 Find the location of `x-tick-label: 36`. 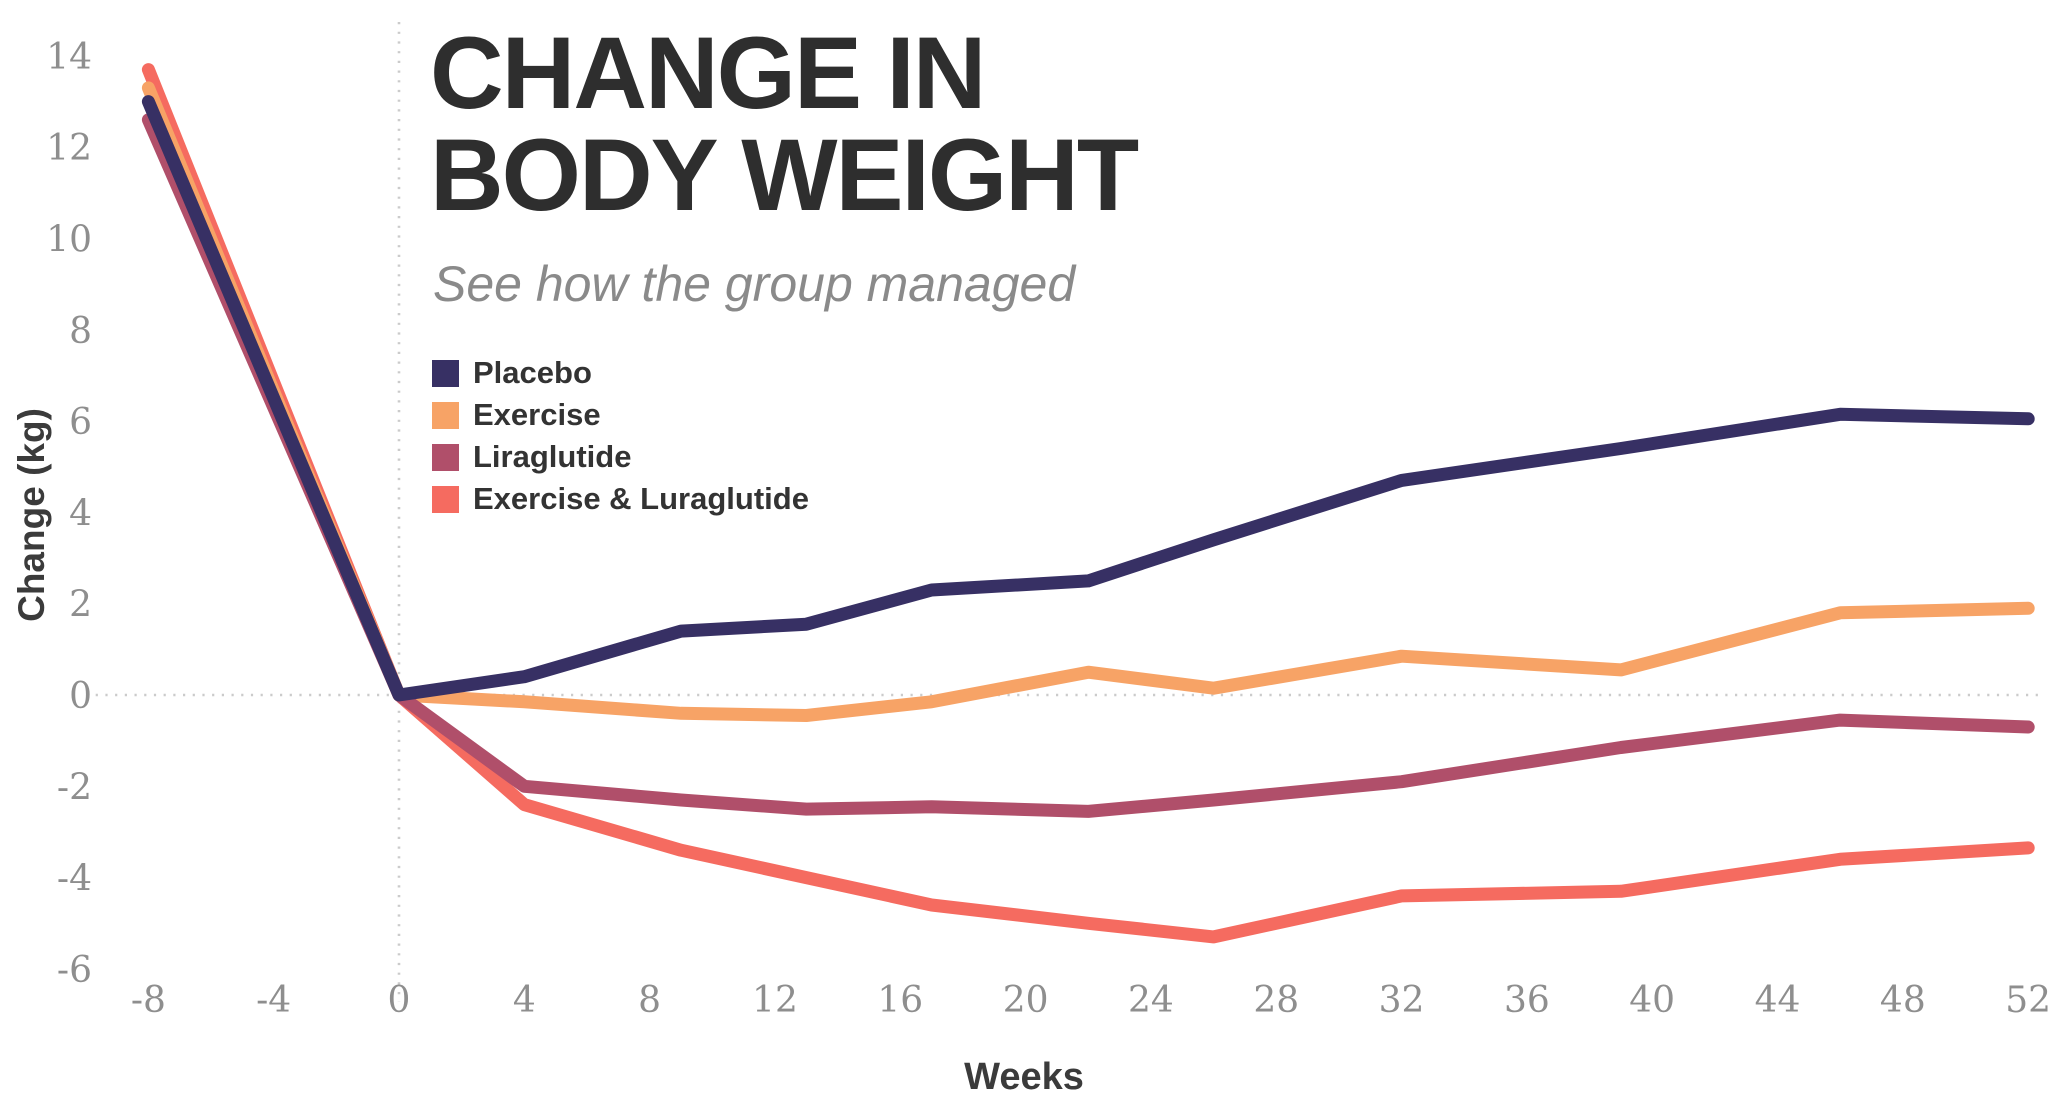

x-tick-label: 36 is located at coordinates (1527, 1000).